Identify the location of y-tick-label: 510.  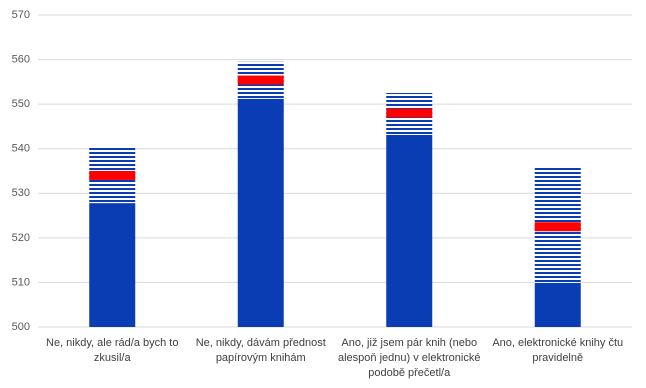
(21, 282).